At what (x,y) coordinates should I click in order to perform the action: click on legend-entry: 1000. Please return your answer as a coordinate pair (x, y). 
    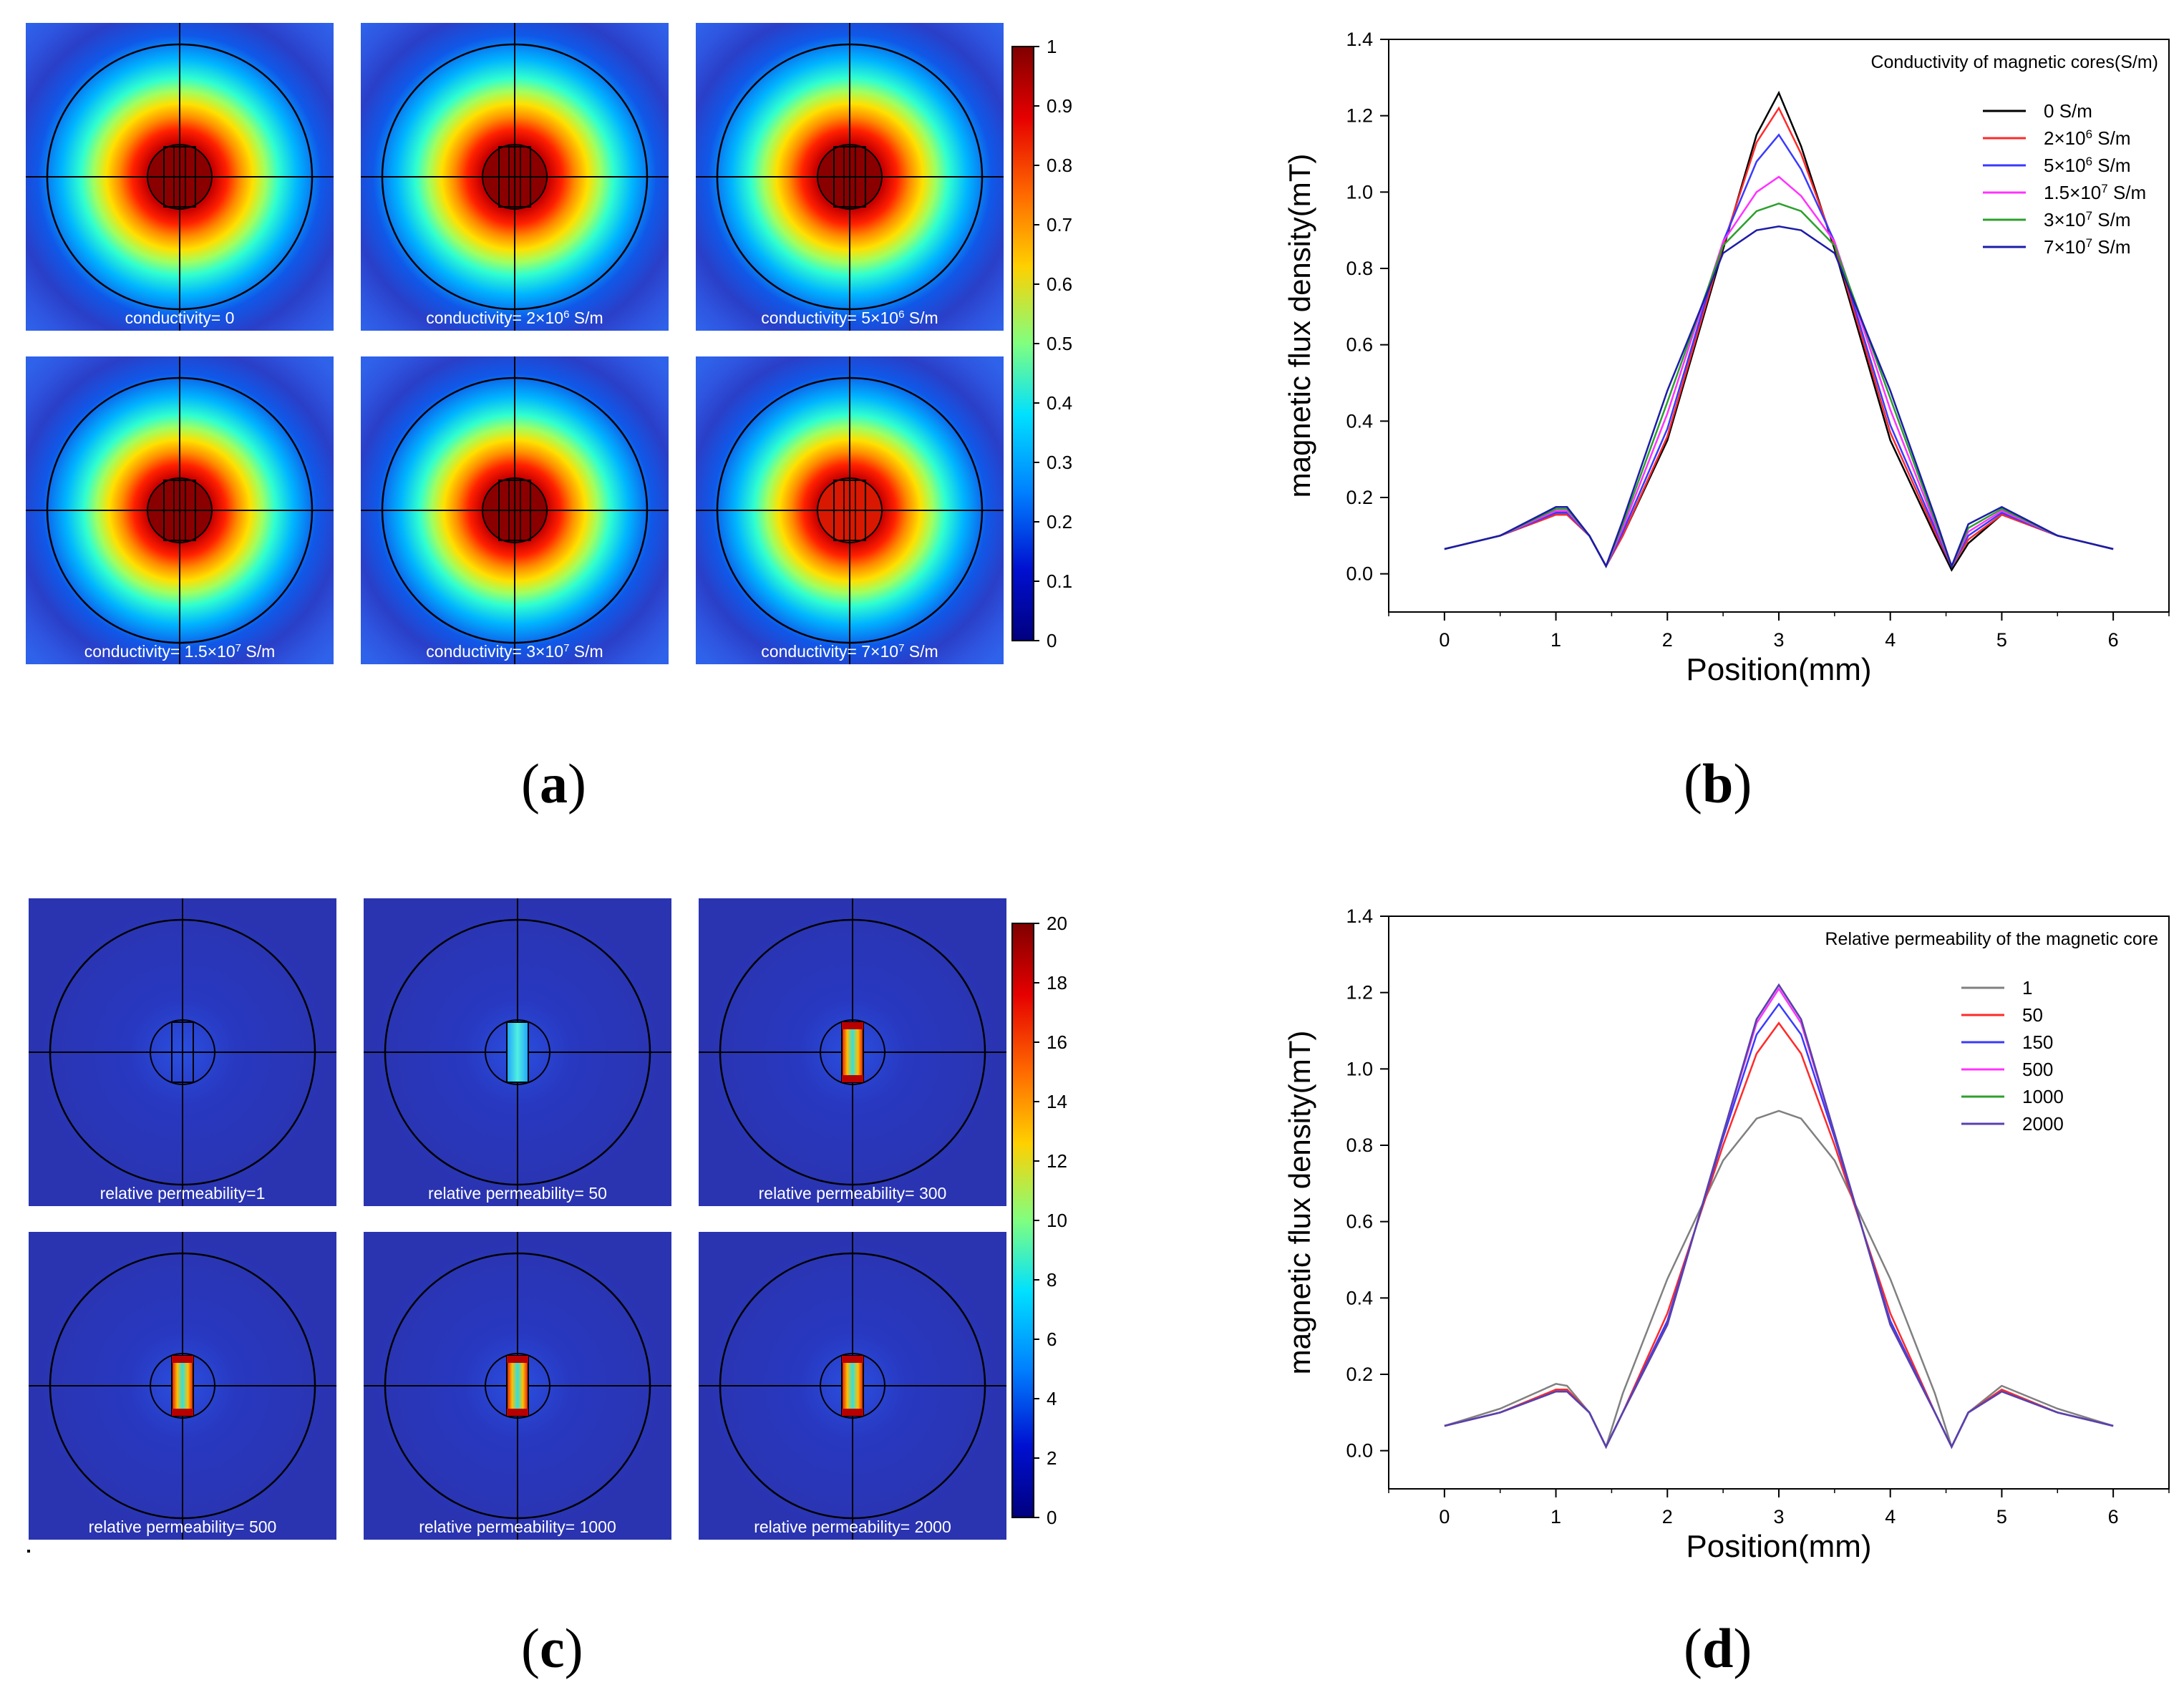
    Looking at the image, I should click on (2043, 1096).